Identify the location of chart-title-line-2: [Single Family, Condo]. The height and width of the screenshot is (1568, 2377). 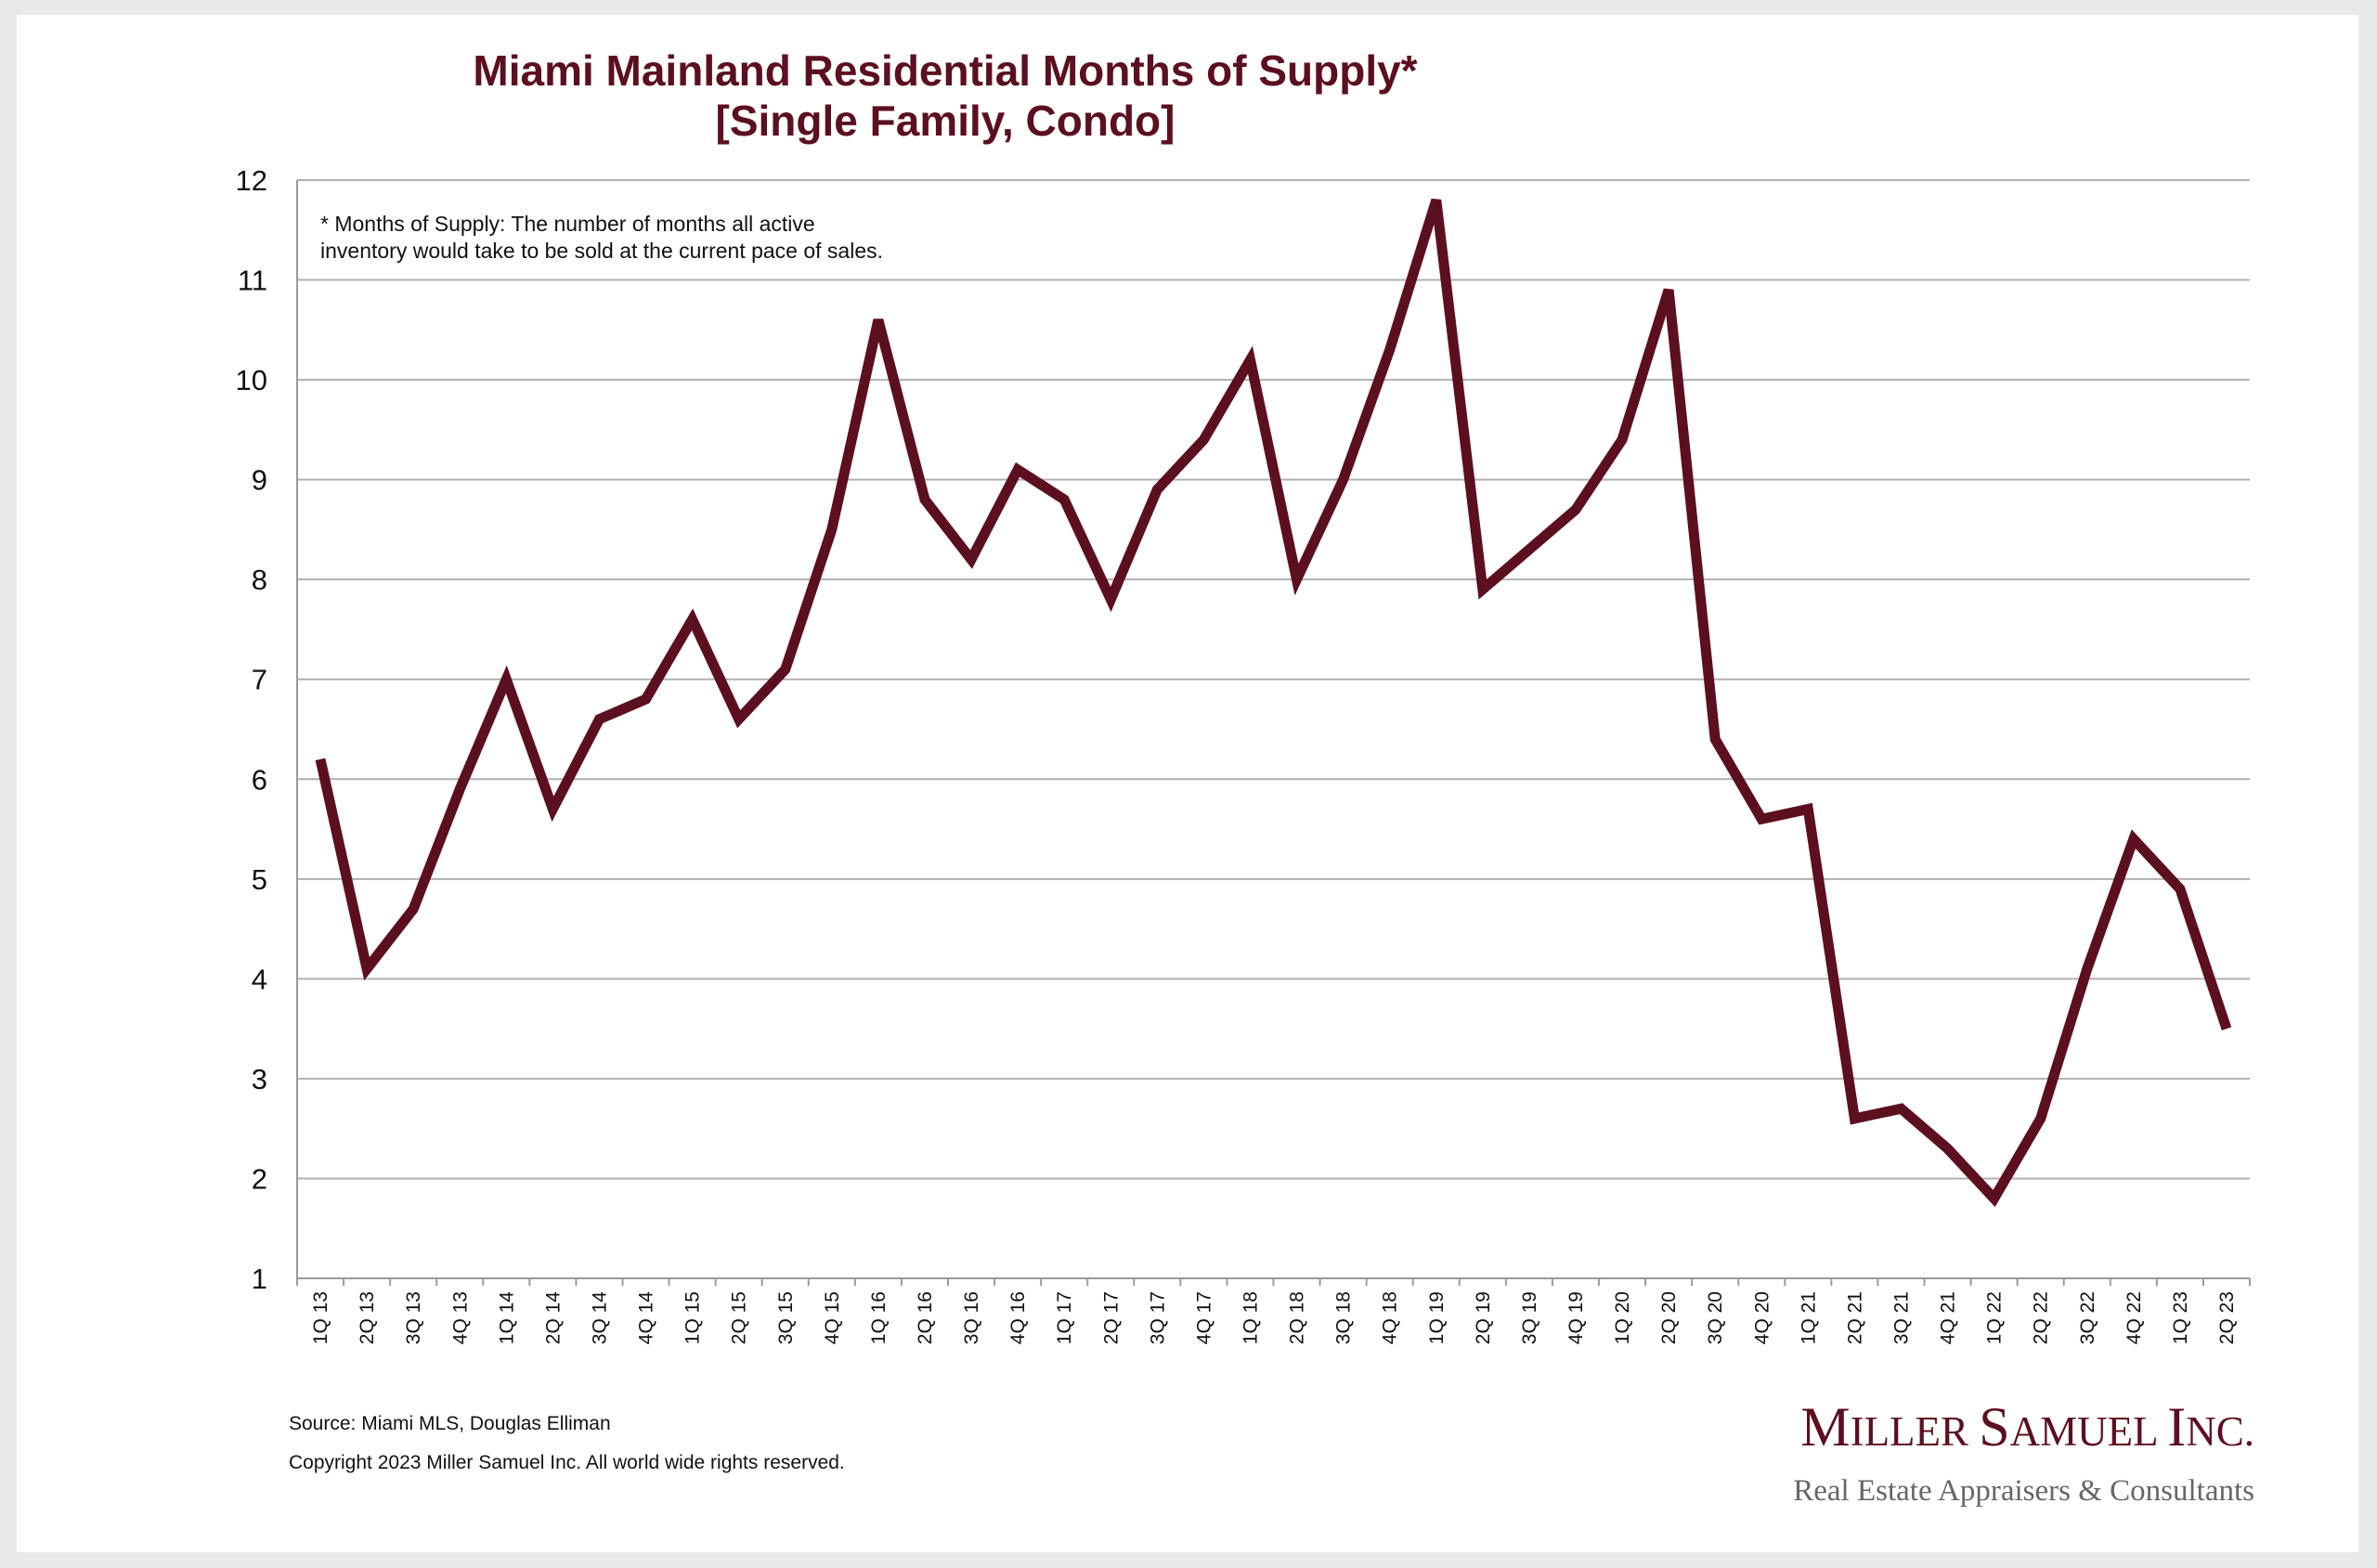
(946, 121).